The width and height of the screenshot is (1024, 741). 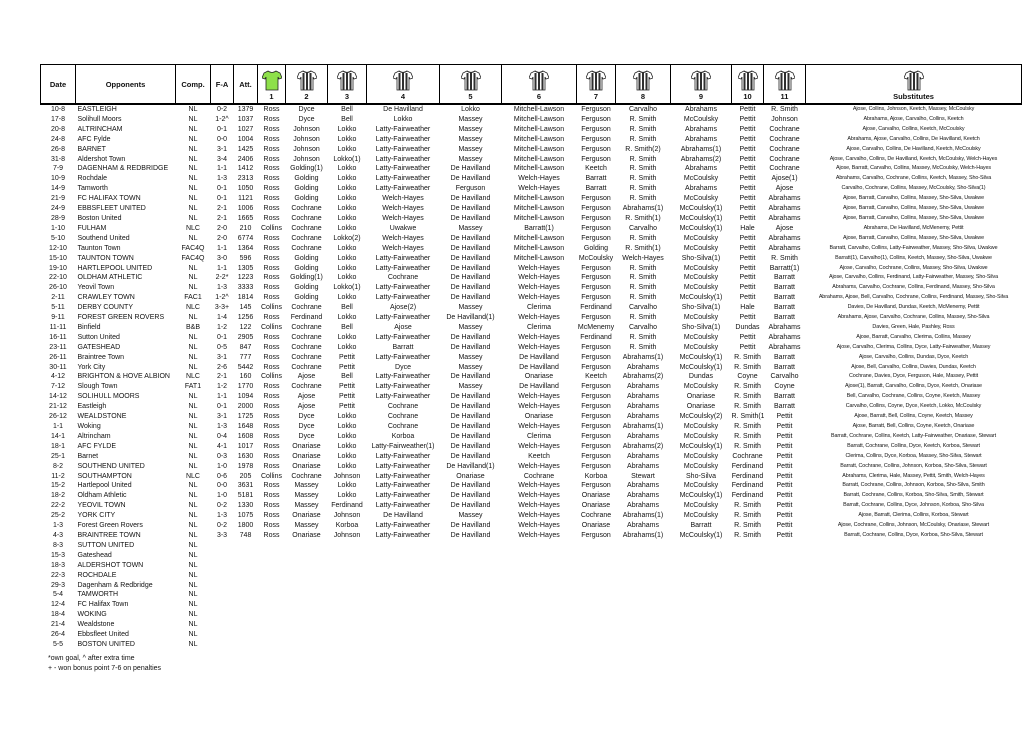 What do you see at coordinates (914, 605) in the screenshot?
I see `substitutes-cell` at bounding box center [914, 605].